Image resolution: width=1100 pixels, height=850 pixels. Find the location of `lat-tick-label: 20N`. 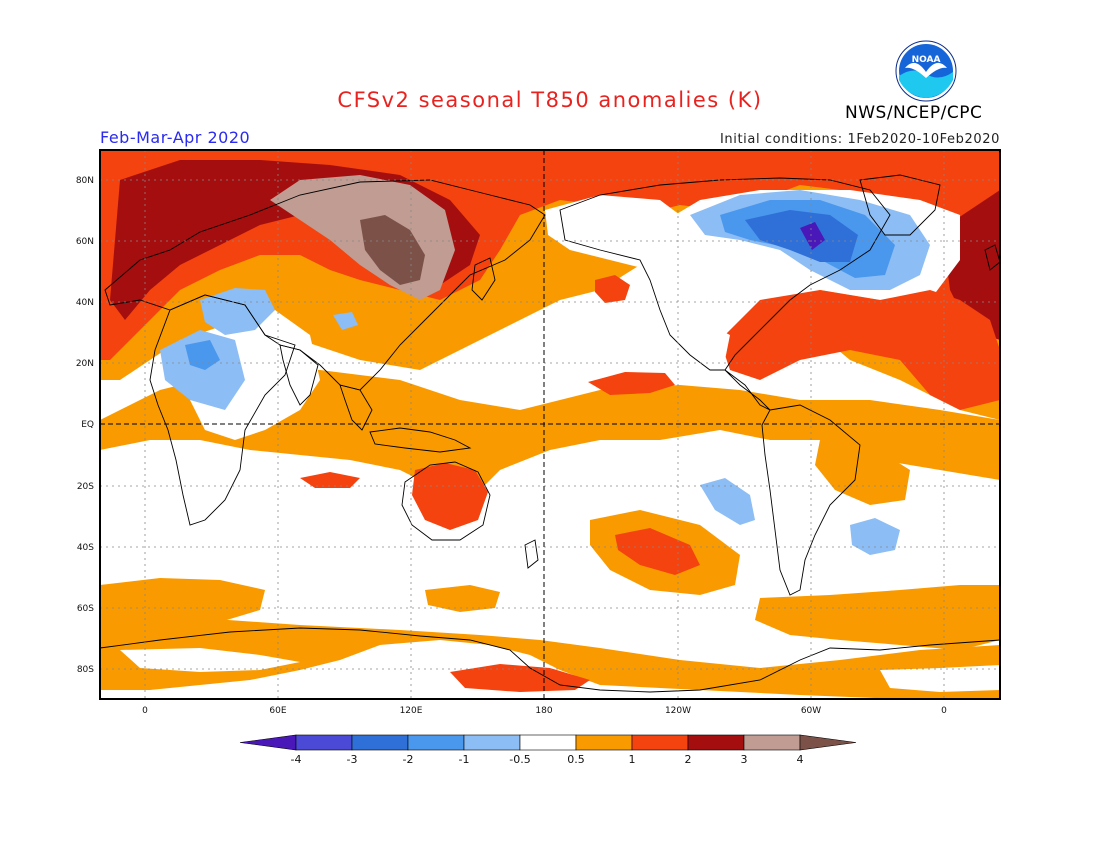

lat-tick-label: 20N is located at coordinates (85, 364).